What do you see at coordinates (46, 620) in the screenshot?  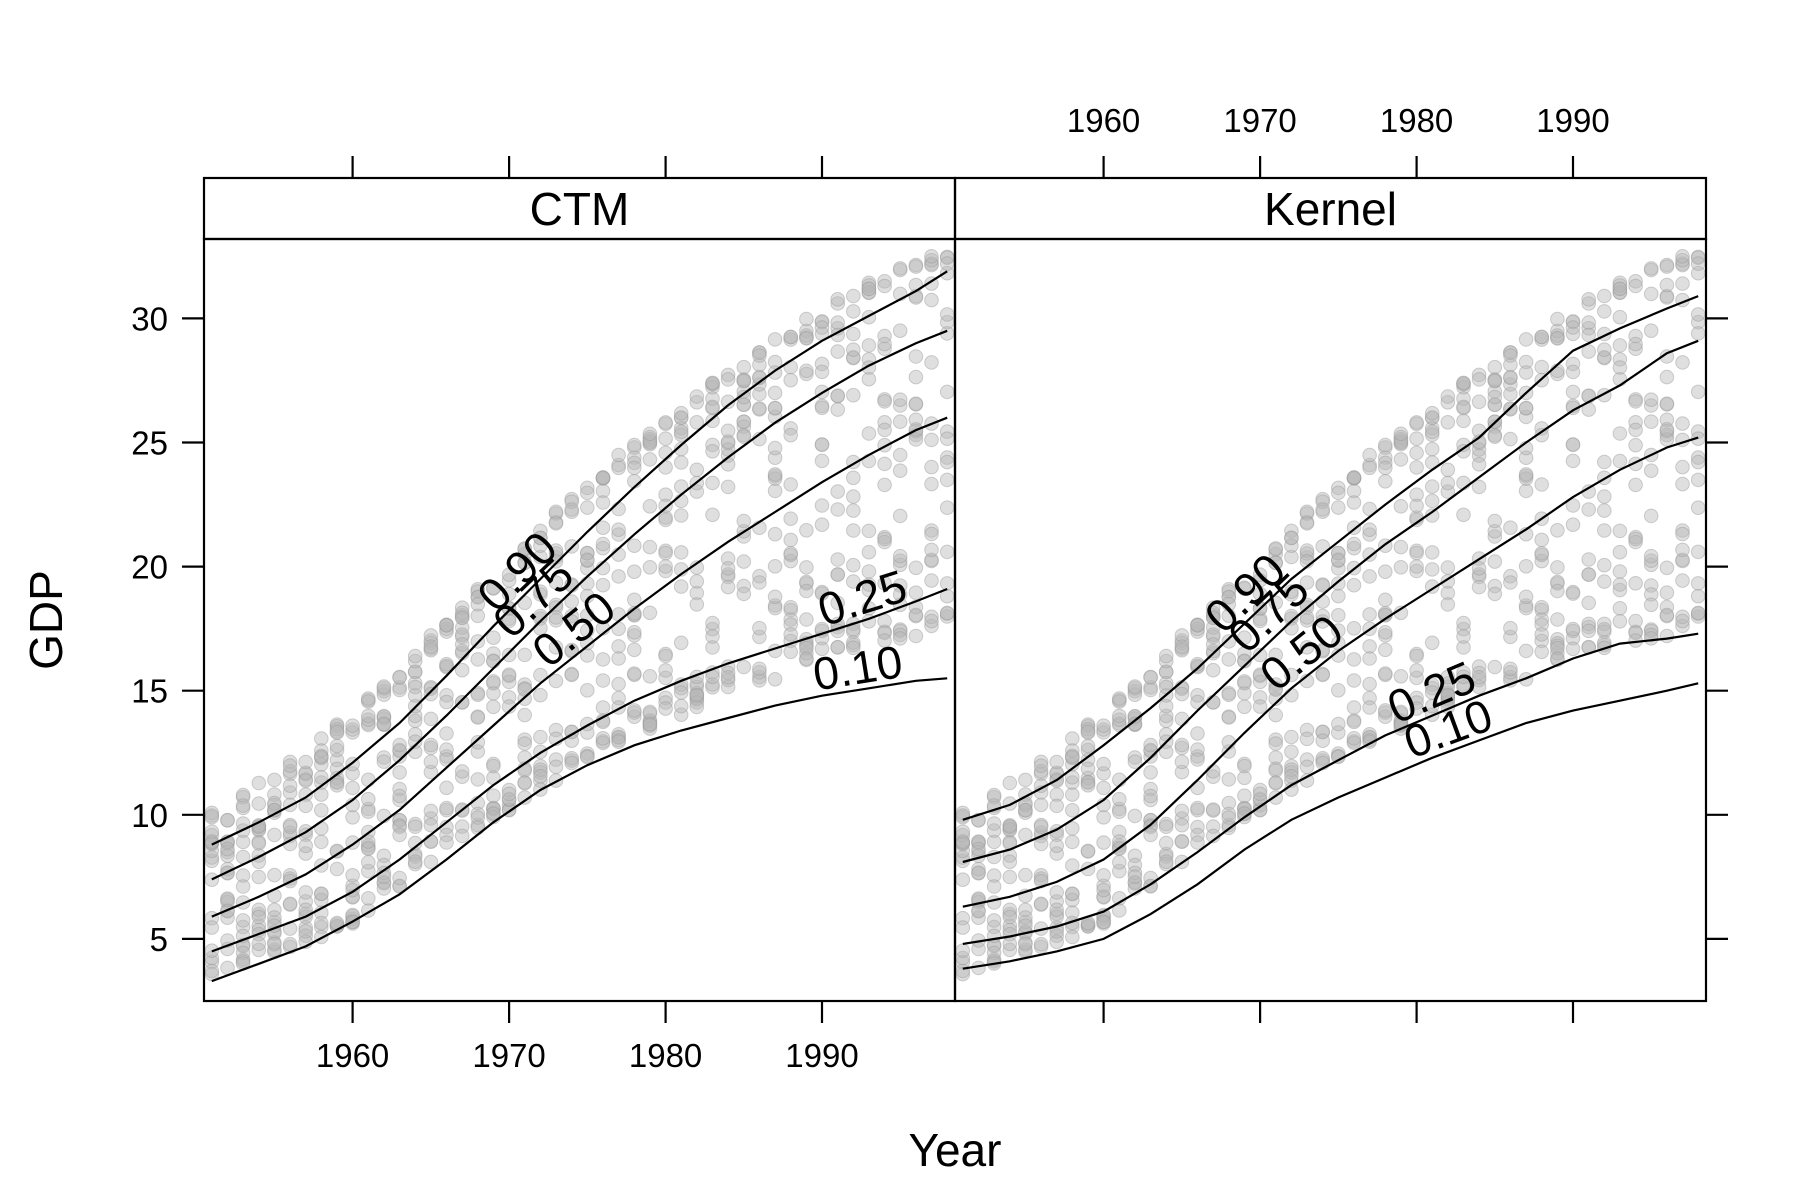 I see `y-axis-title: GDP` at bounding box center [46, 620].